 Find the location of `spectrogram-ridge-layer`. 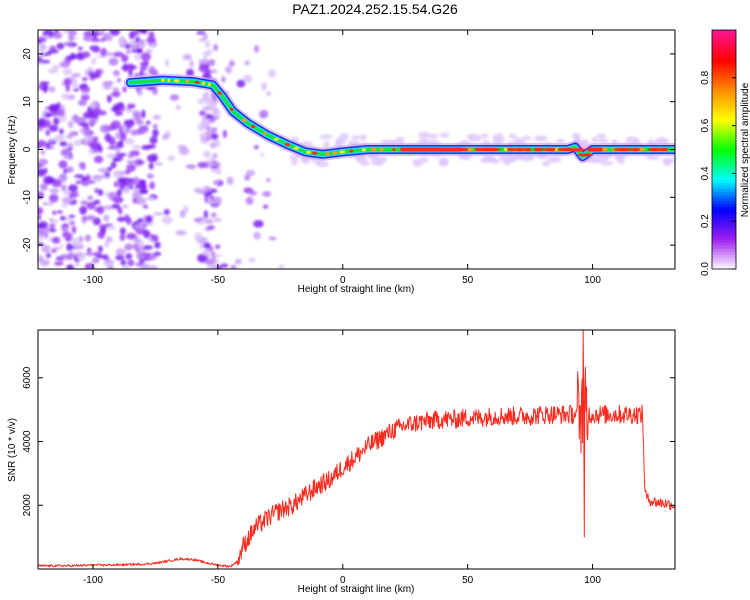

spectrogram-ridge-layer is located at coordinates (399, 118).